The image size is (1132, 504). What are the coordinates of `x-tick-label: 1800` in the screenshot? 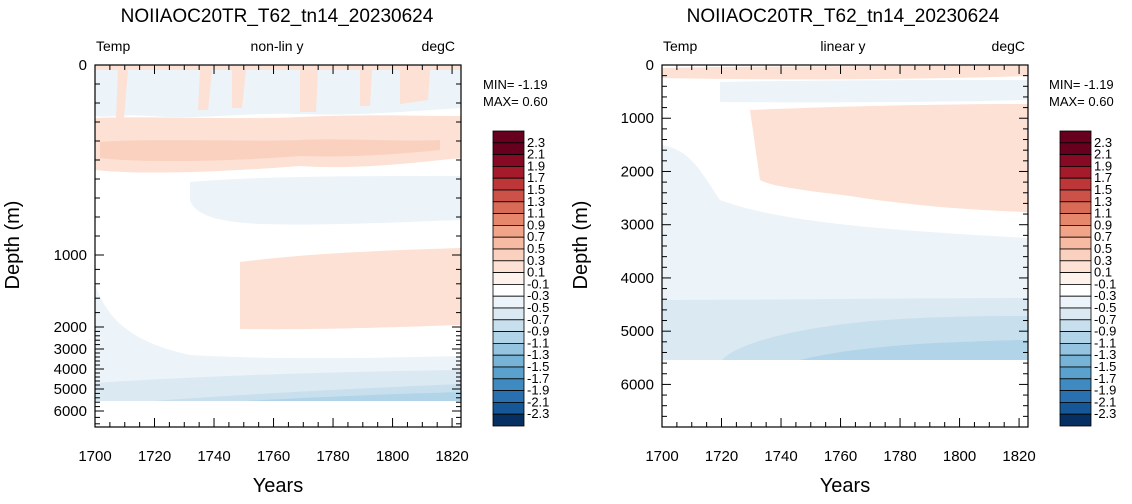 It's located at (959, 456).